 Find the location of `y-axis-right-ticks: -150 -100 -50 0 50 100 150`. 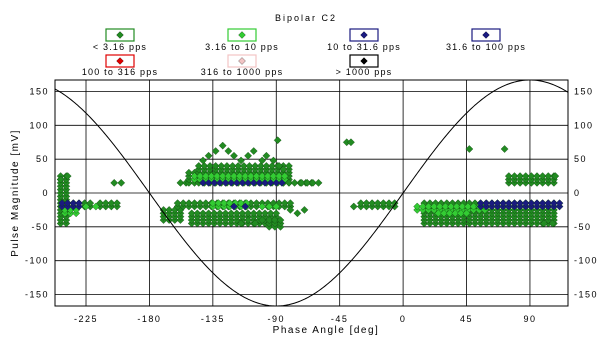

y-axis-right-ticks: -150 -100 -50 0 50 100 150 is located at coordinates (585, 193).